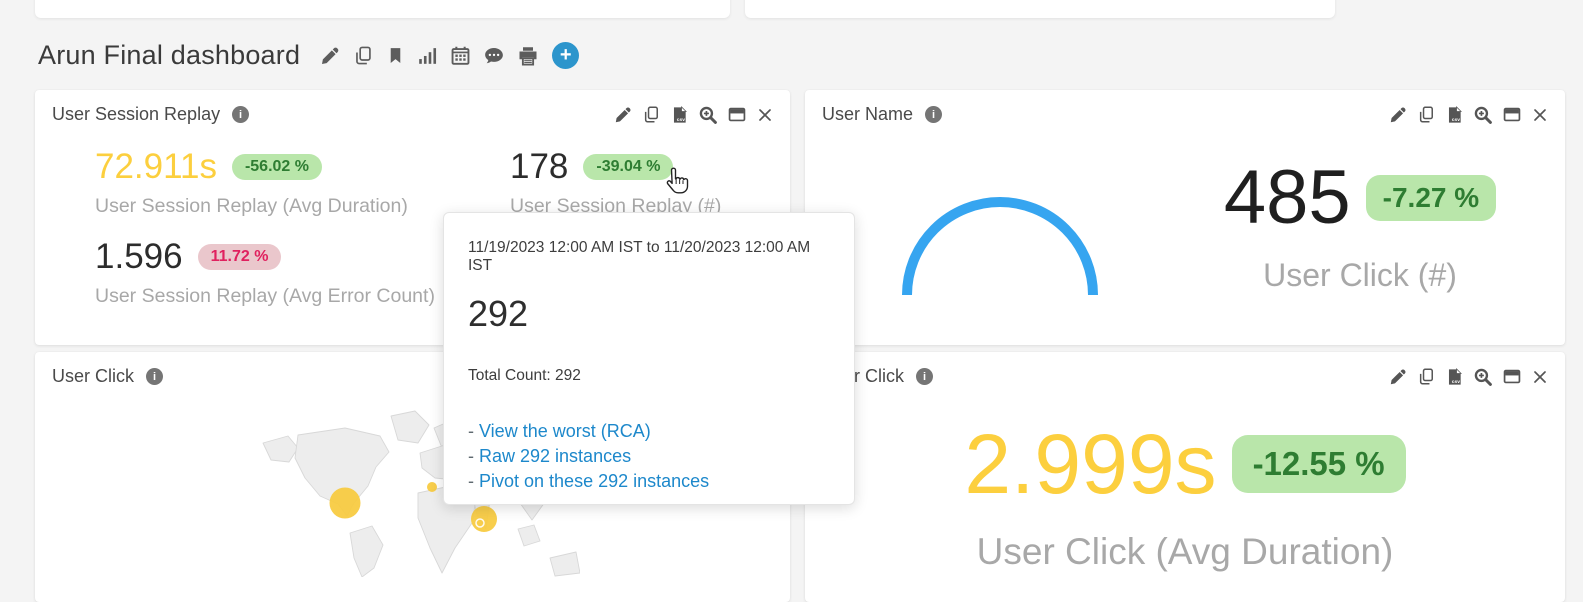 This screenshot has height=602, width=1583. What do you see at coordinates (427, 55) in the screenshot?
I see `signal-bars-icon` at bounding box center [427, 55].